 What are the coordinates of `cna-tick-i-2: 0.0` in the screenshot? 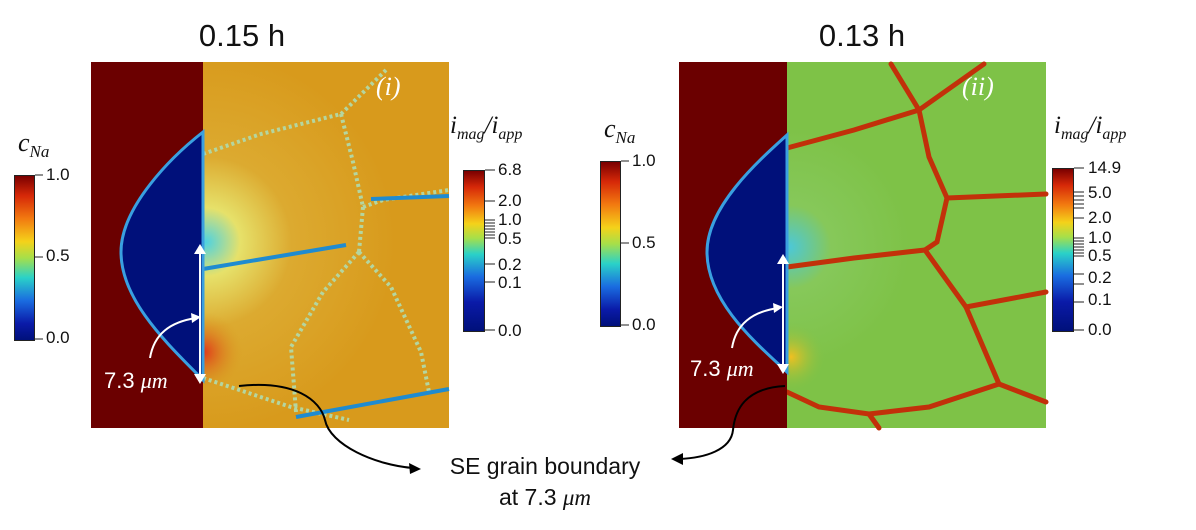 It's located at (58, 337).